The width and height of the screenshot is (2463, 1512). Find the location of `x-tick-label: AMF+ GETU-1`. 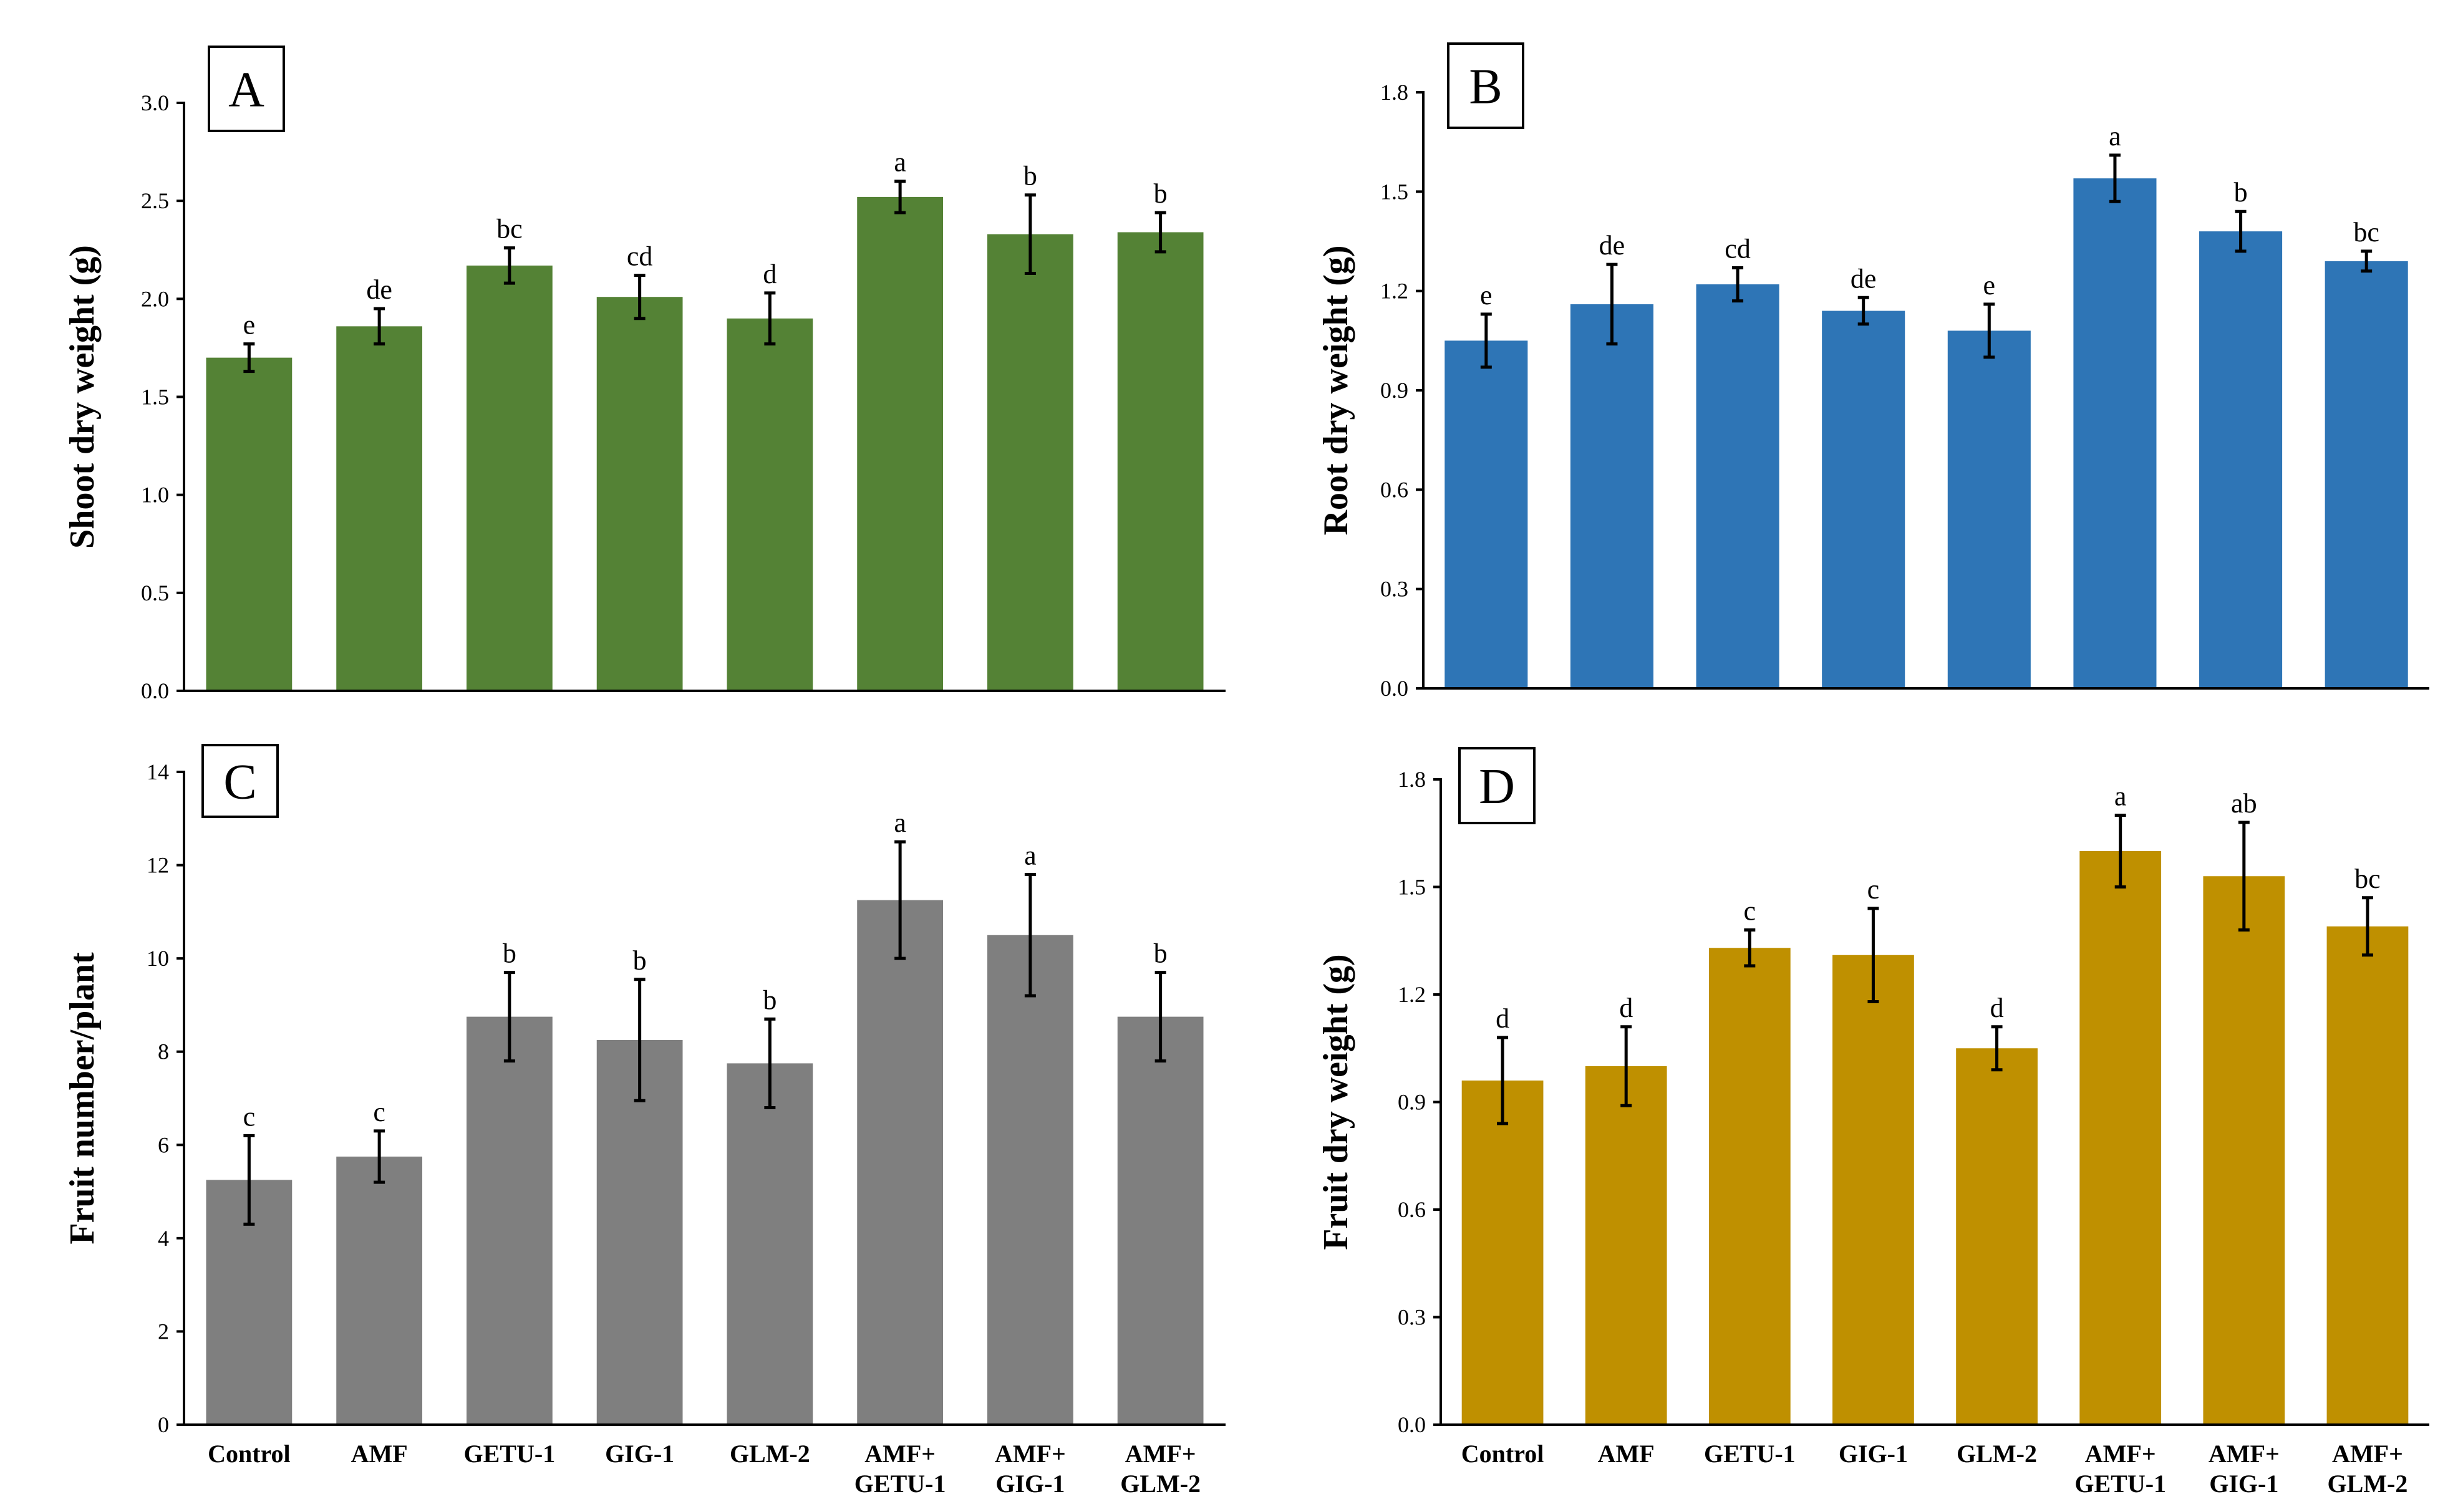

x-tick-label: AMF+ GETU-1 is located at coordinates (900, 1469).